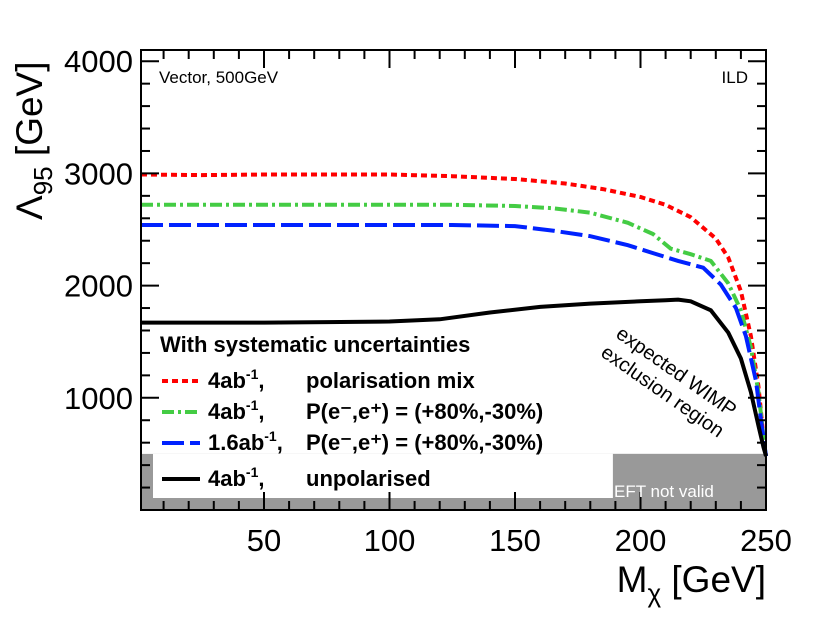 This screenshot has width=830, height=623. I want to click on legend-entry-3: 1.6ab-1, P(e⁻,e⁺) = (+80%,-30%), so click(375, 441).